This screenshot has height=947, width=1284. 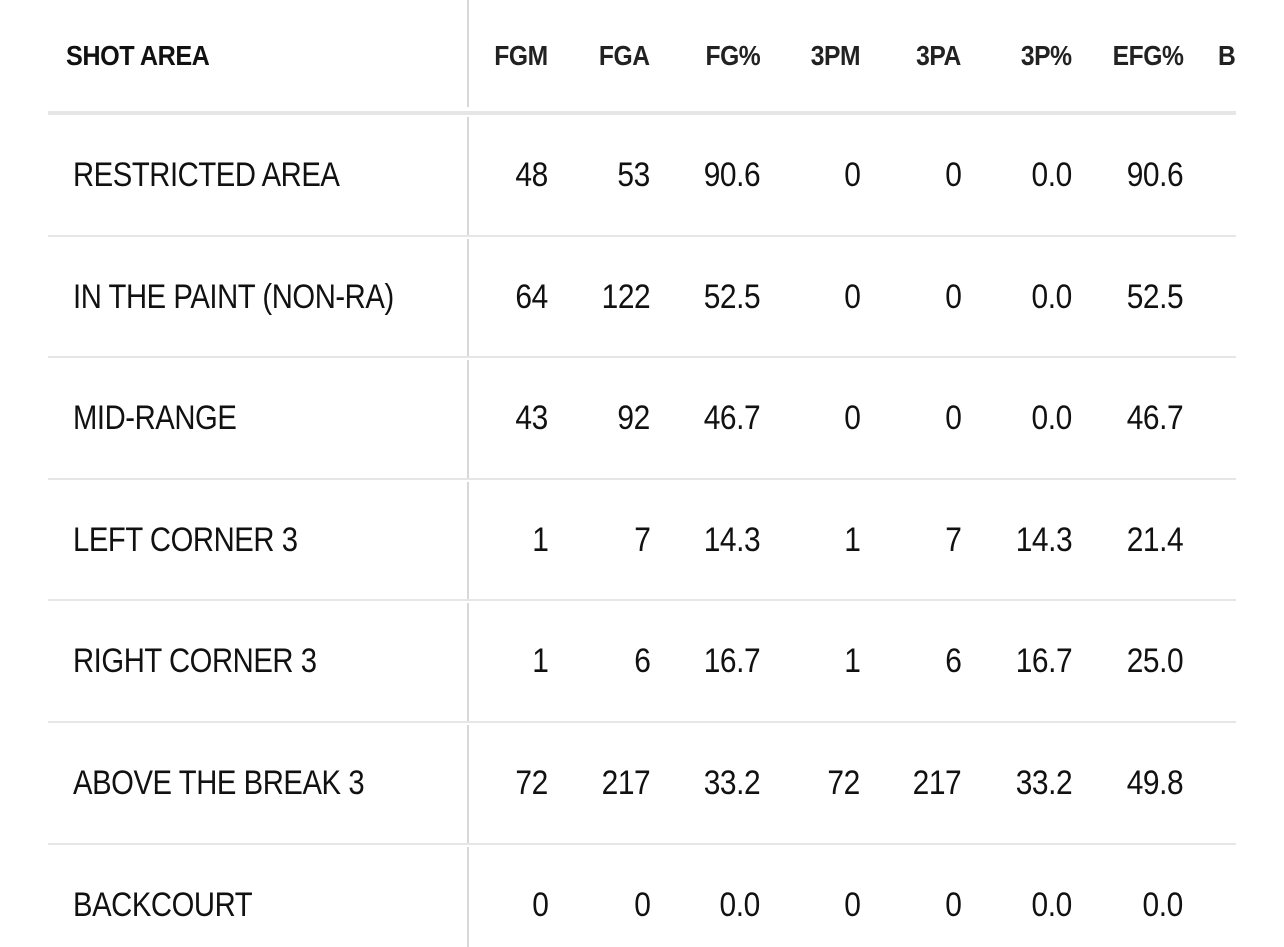 I want to click on cell-3pa: 6, so click(x=953, y=660).